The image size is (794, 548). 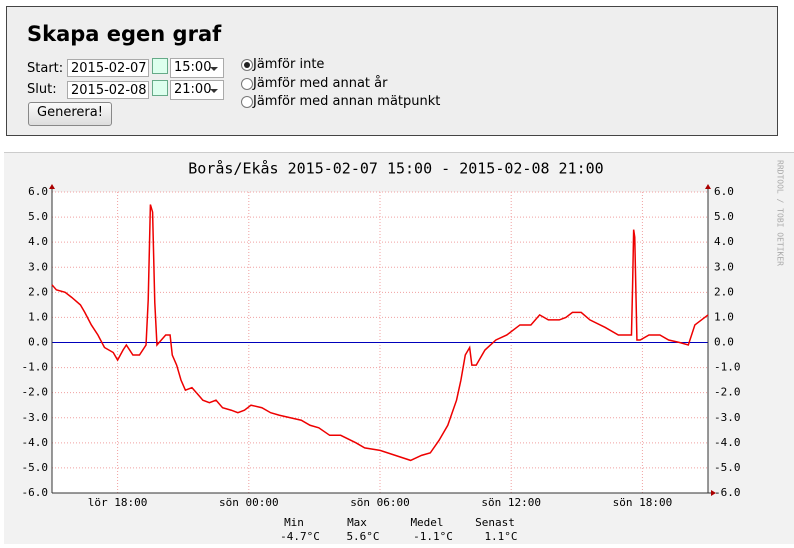 I want to click on y2-tick-label: 0.0, so click(x=724, y=342).